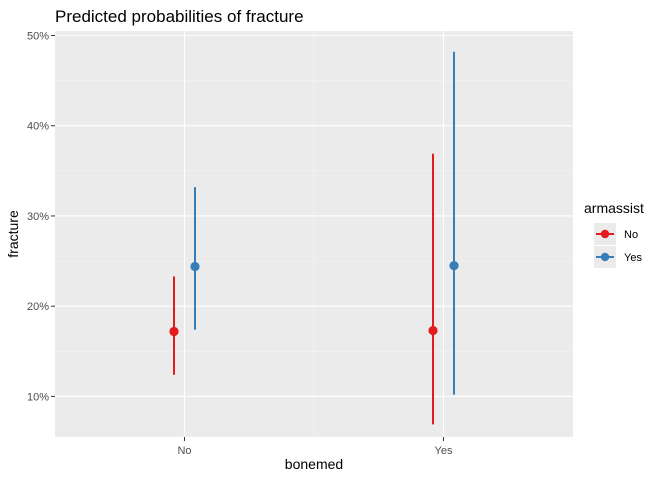 The width and height of the screenshot is (672, 480). I want to click on x-axis-title: bonemed, so click(314, 464).